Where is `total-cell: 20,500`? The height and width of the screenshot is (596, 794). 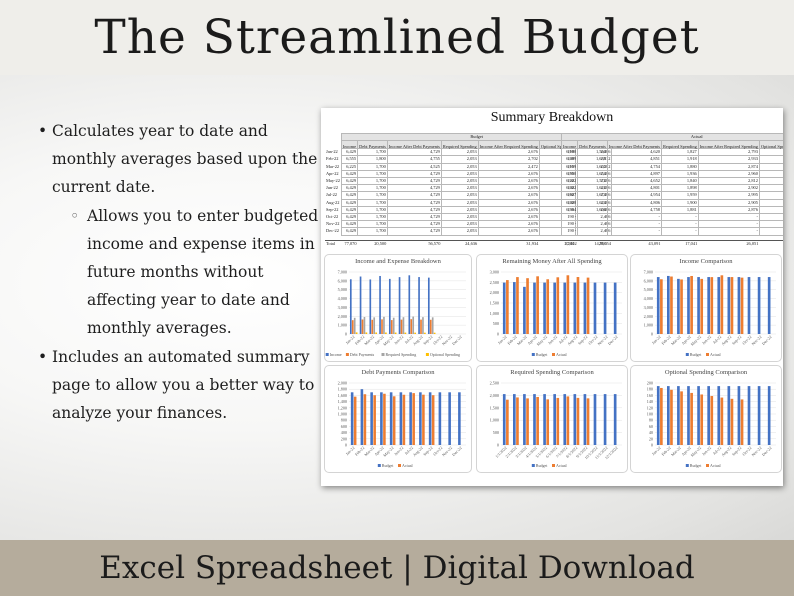
total-cell: 20,500 is located at coordinates (372, 243).